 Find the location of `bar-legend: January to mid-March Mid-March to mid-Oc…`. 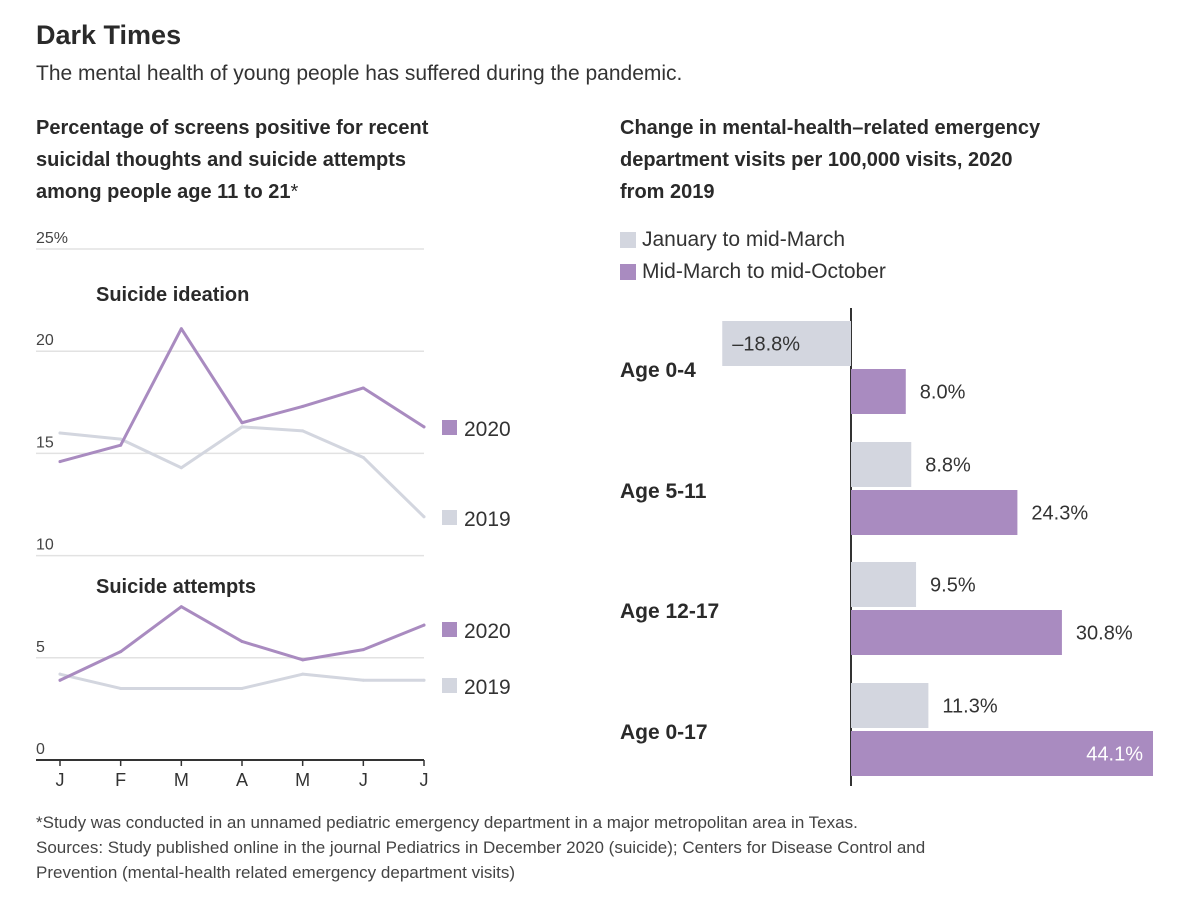

bar-legend: January to mid-March Mid-March to mid-Oc… is located at coordinates (753, 256).